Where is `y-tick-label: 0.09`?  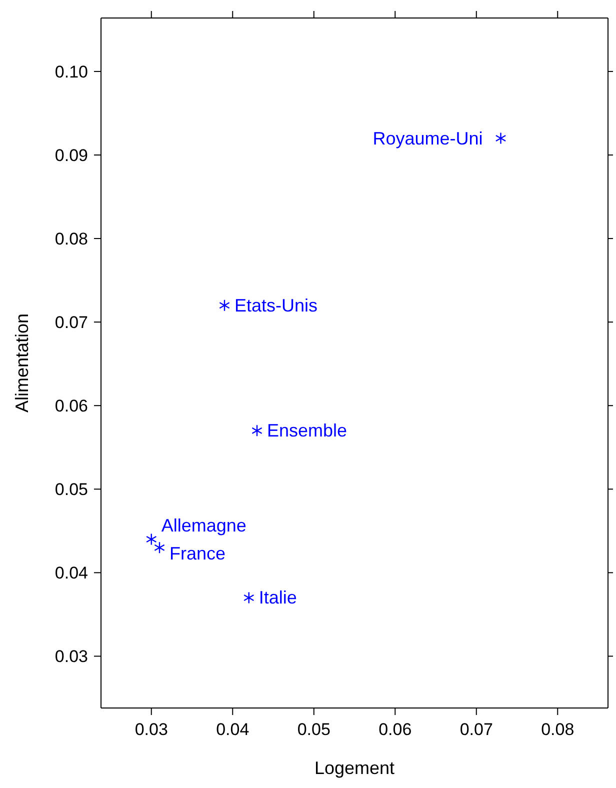
y-tick-label: 0.09 is located at coordinates (71, 156).